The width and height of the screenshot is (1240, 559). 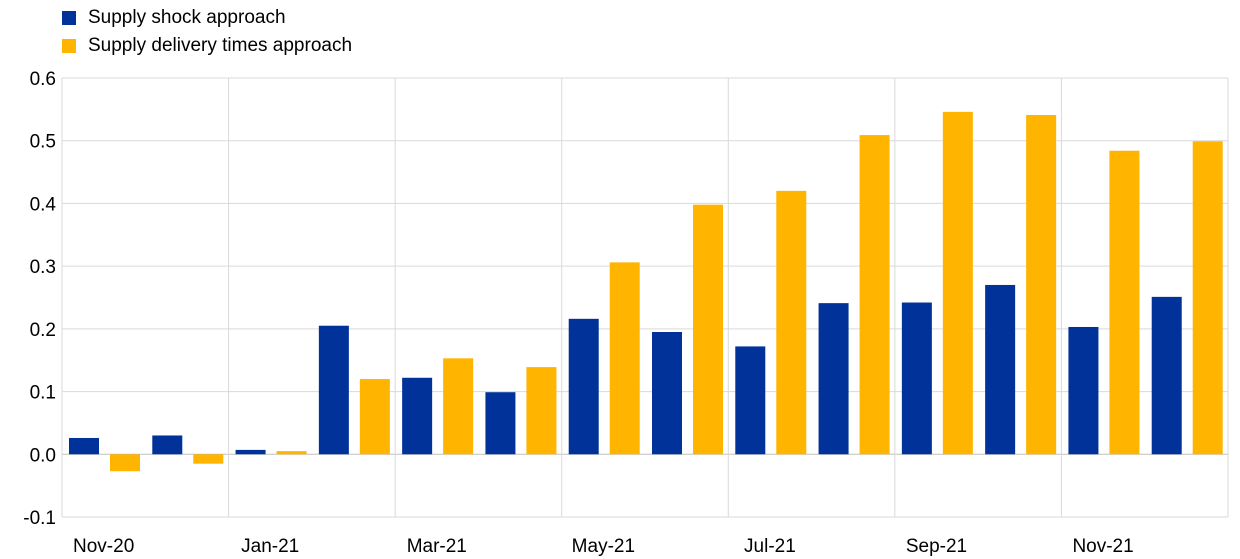 I want to click on legend-label-supply-shock: Supply shock approach, so click(x=187, y=17).